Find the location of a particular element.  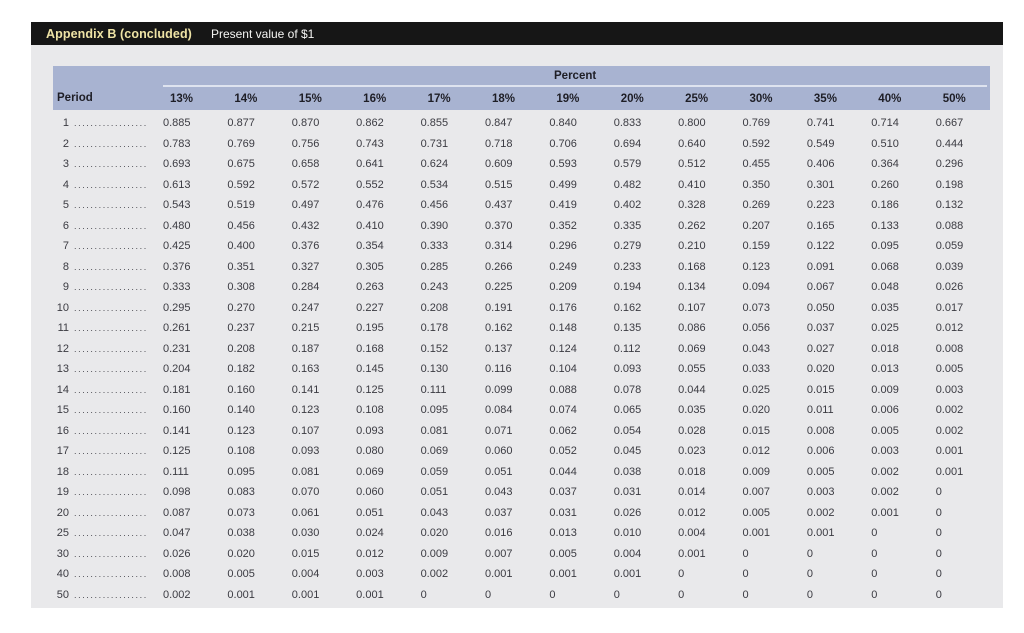

value-cell: 0.270 is located at coordinates (241, 307).